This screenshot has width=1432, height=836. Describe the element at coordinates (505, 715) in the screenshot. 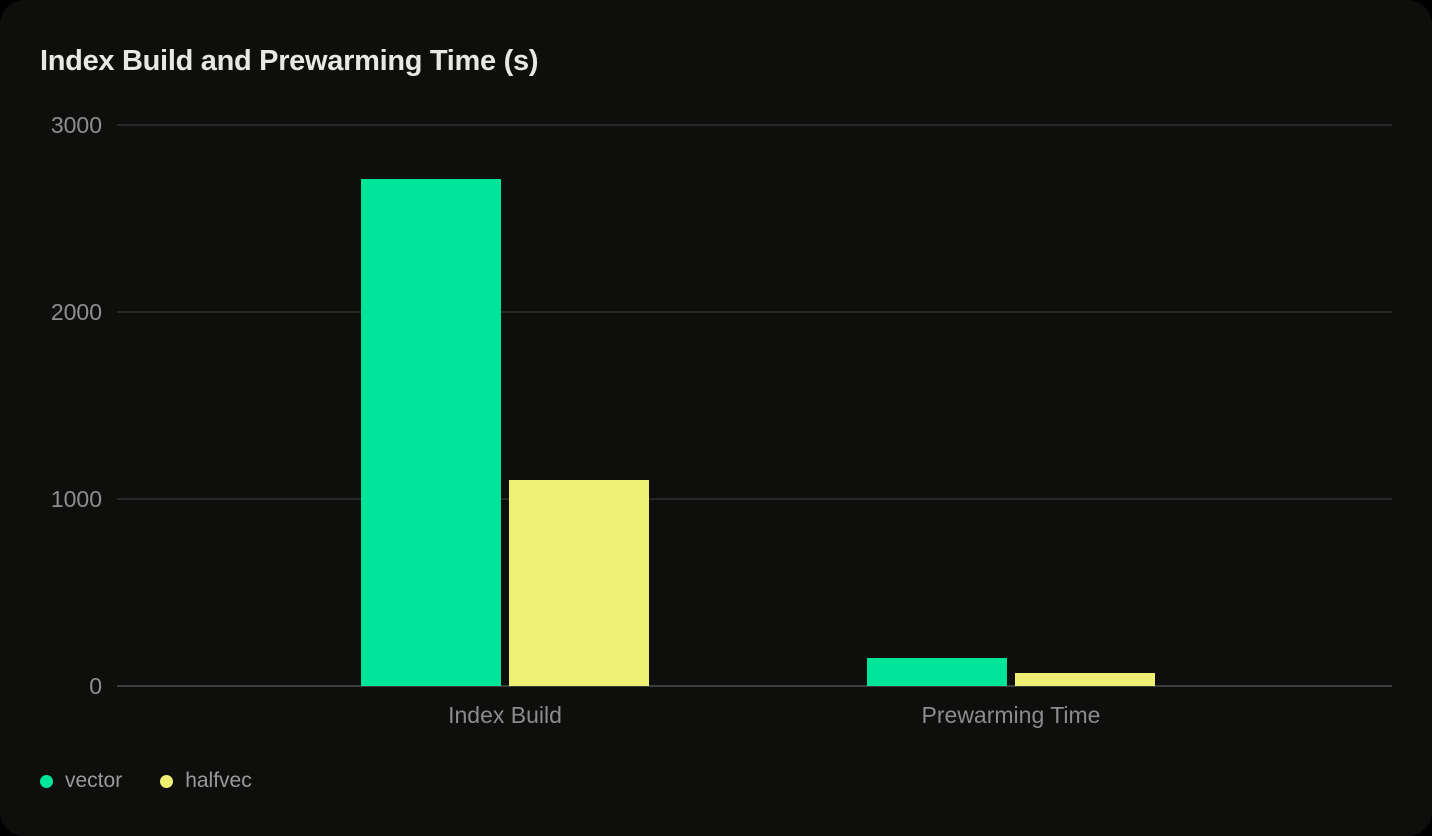

I see `x-axis-label-index-build: Index Build` at that location.